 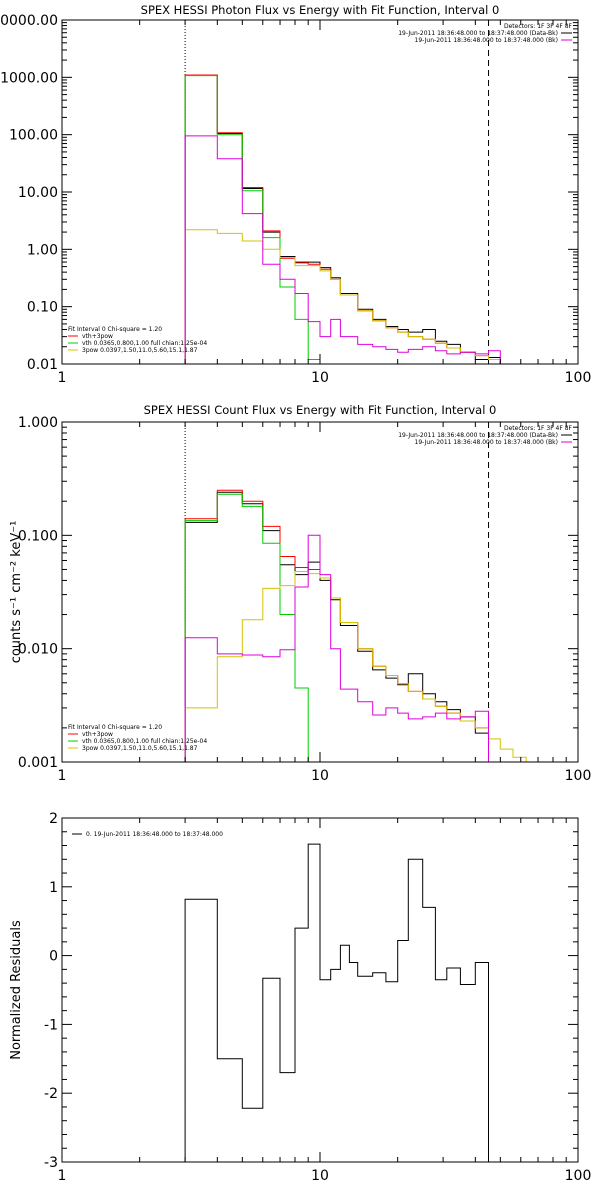 I want to click on y-tick-label: 1.000, so click(x=38, y=423).